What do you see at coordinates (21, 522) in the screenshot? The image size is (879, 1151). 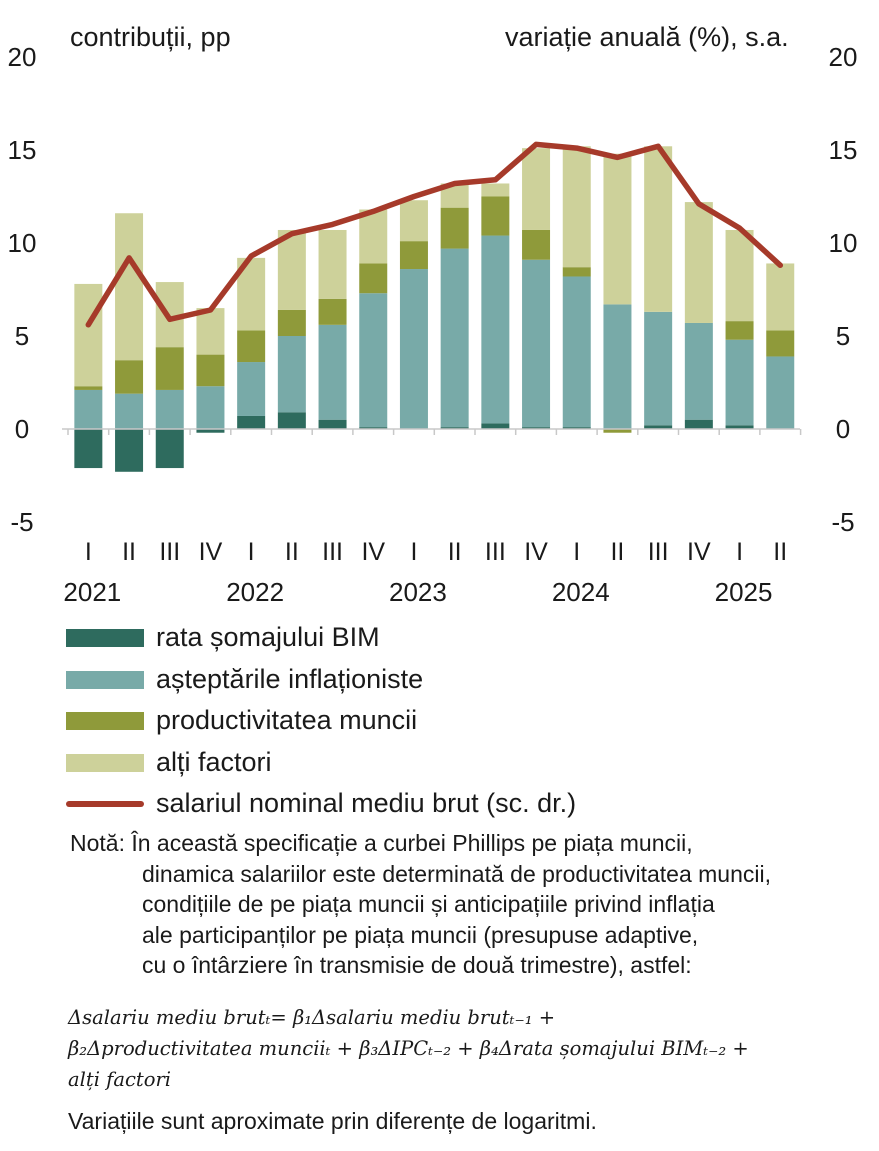 I see `y-tick-left: -5` at bounding box center [21, 522].